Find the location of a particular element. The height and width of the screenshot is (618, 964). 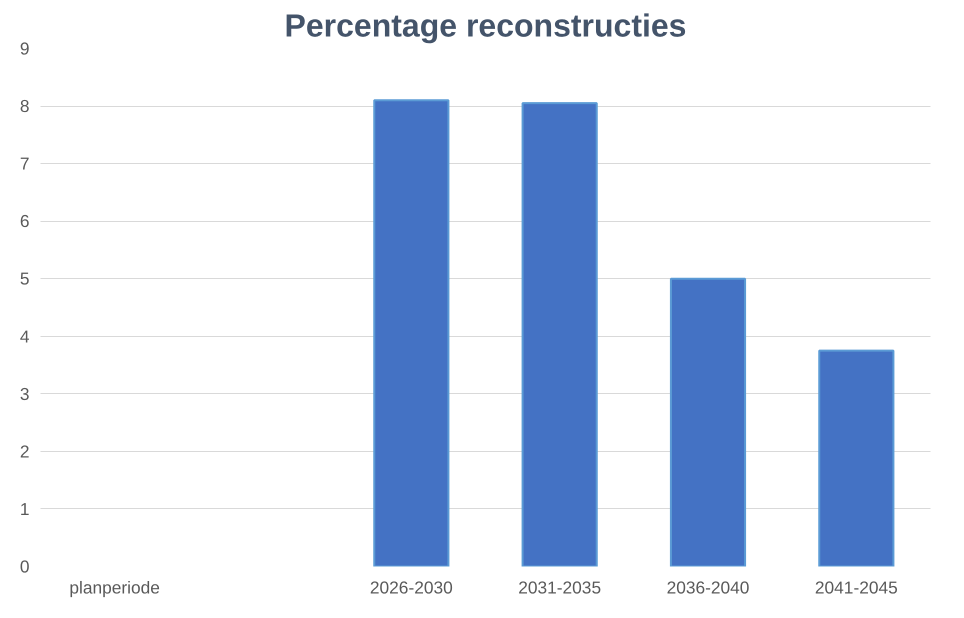

y-tick-label: 9 is located at coordinates (25, 48).